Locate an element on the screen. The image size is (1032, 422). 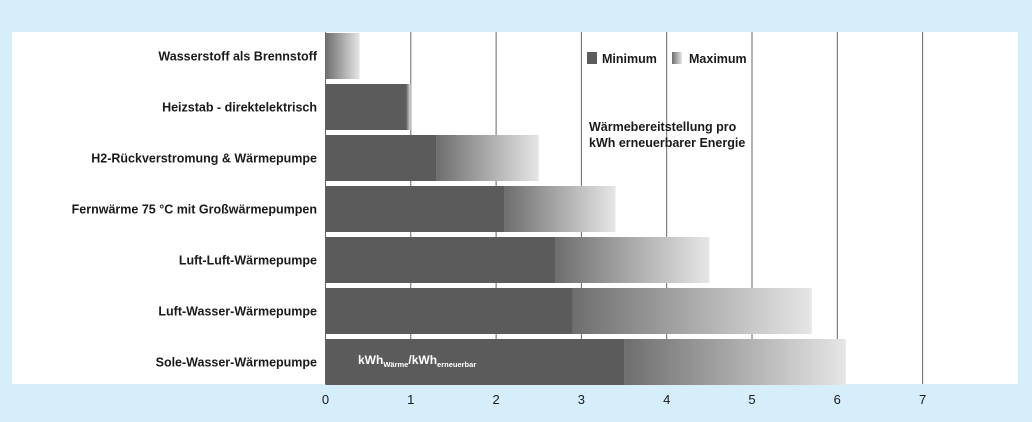
category-label-2: H2-Rückverstromung & Wärmepumpe is located at coordinates (204, 159).